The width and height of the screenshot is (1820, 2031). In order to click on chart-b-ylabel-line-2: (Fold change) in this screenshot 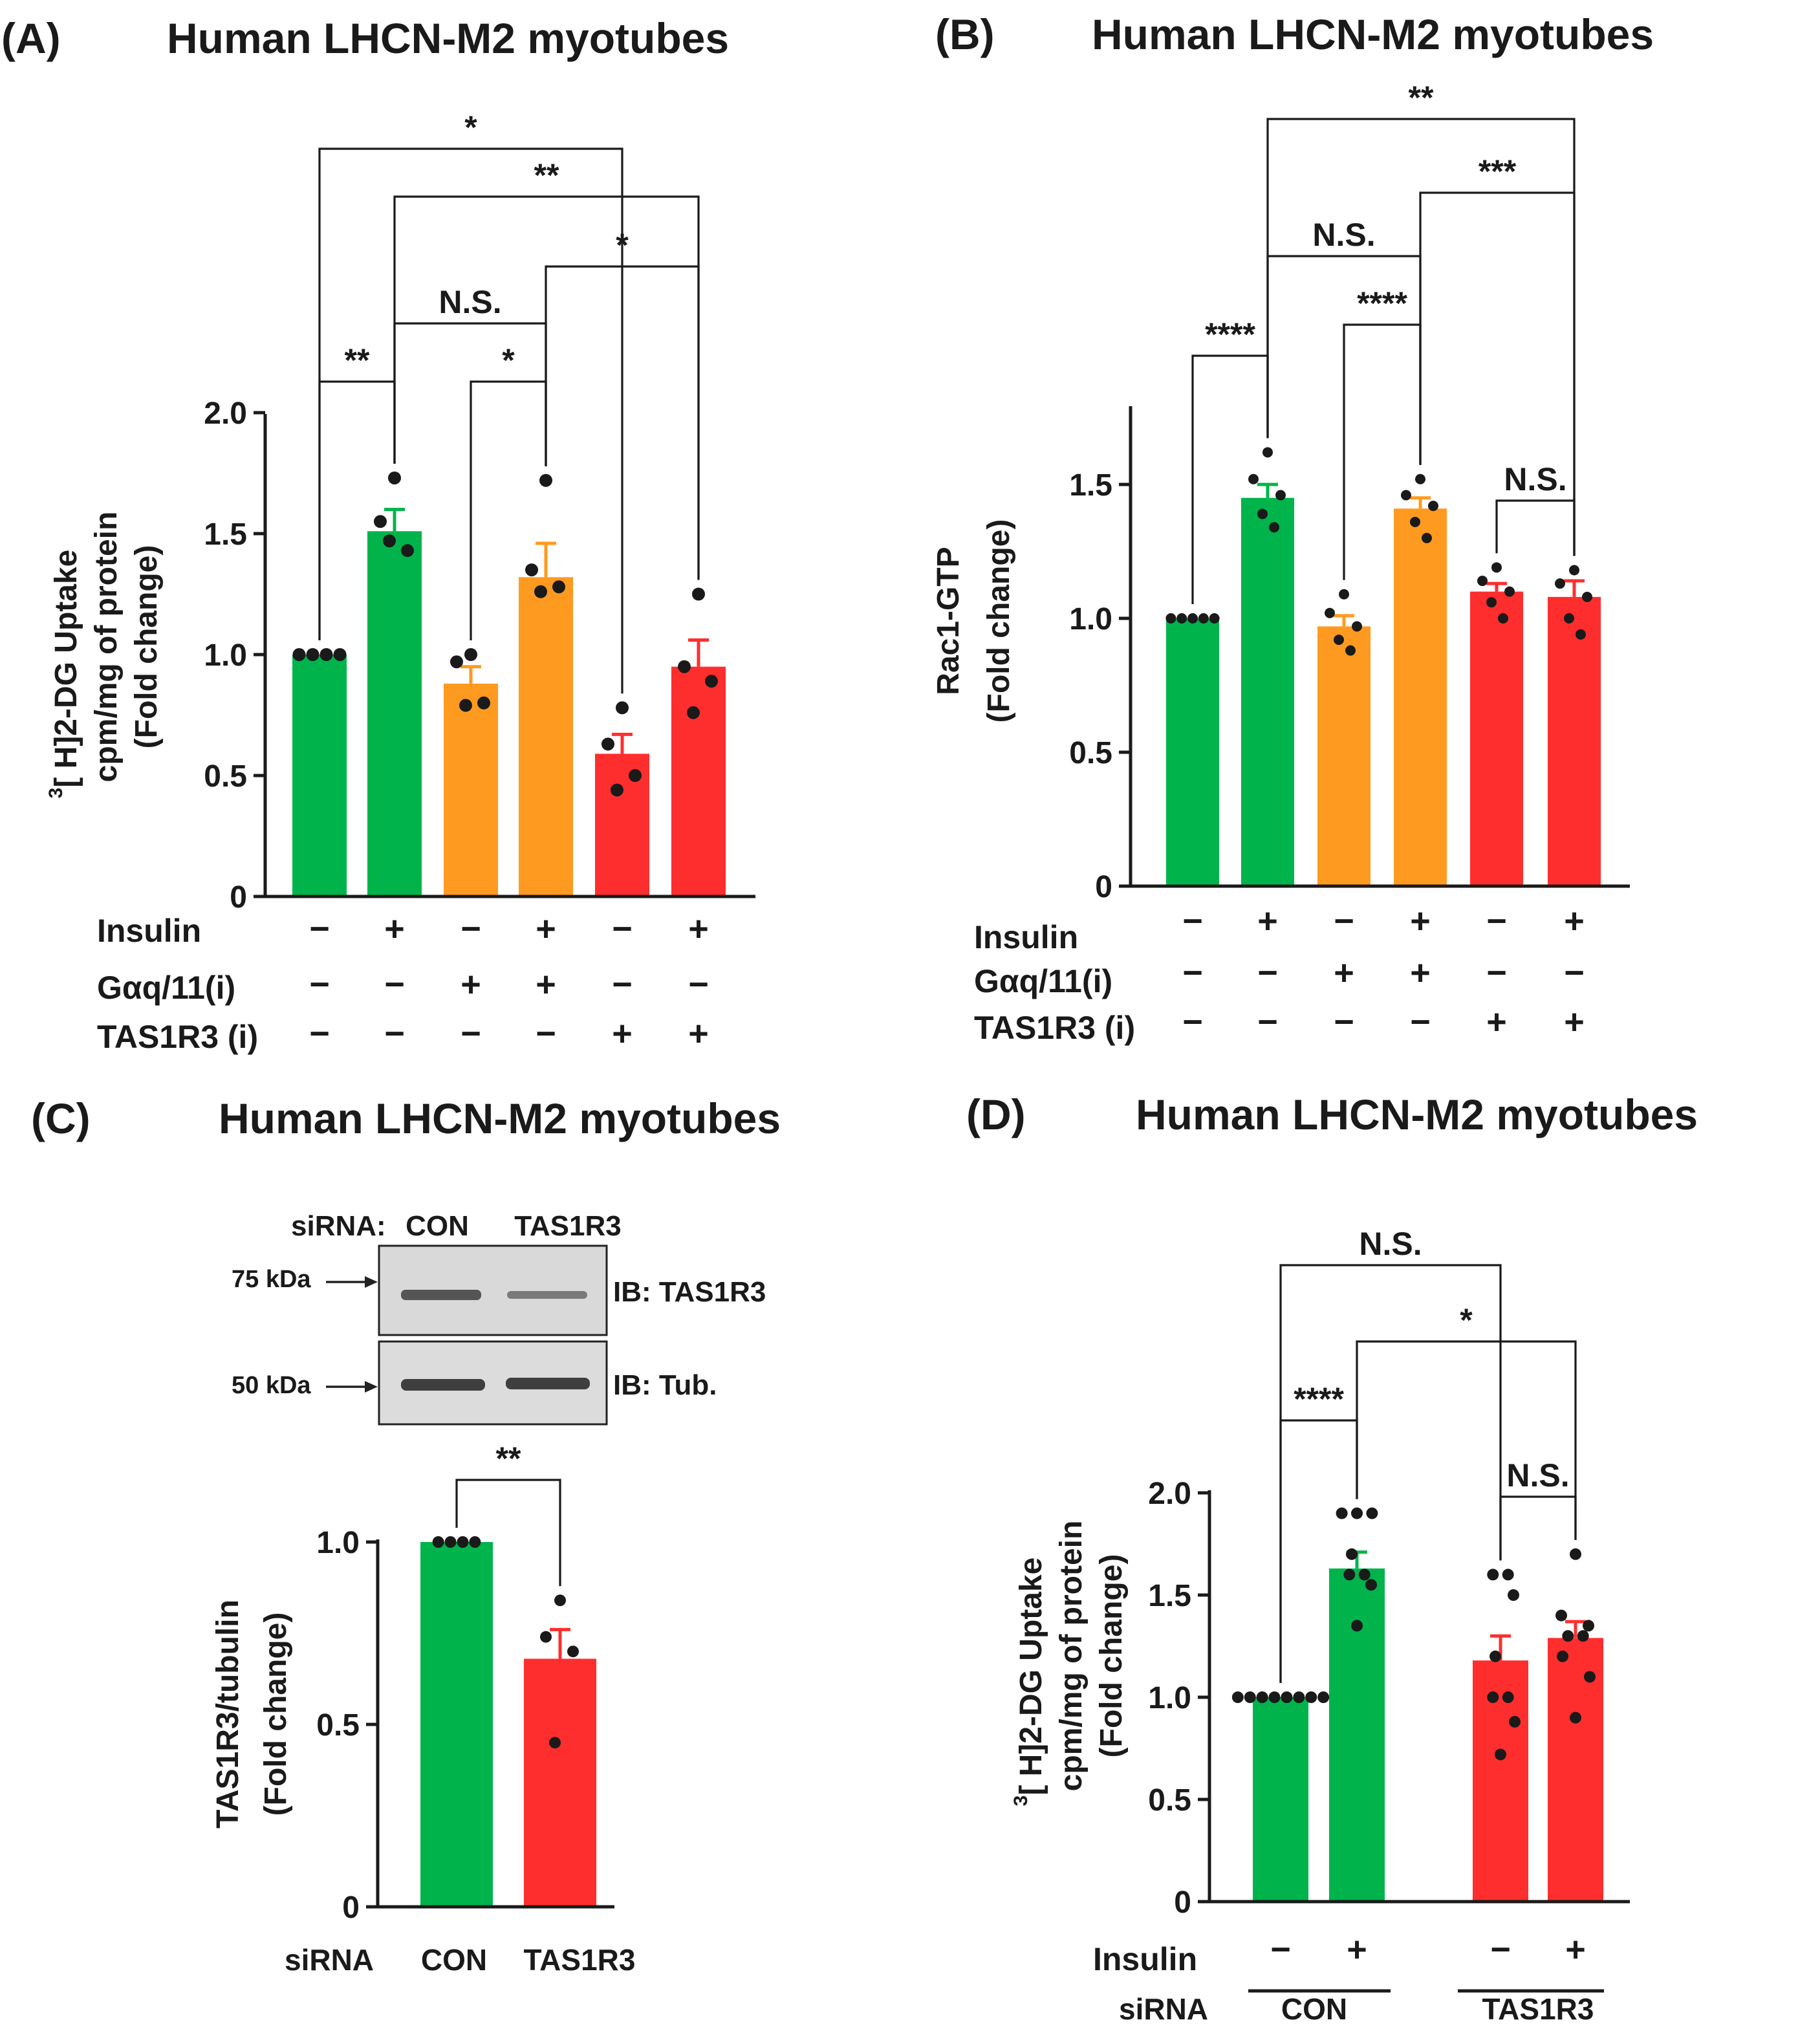, I will do `click(999, 621)`.